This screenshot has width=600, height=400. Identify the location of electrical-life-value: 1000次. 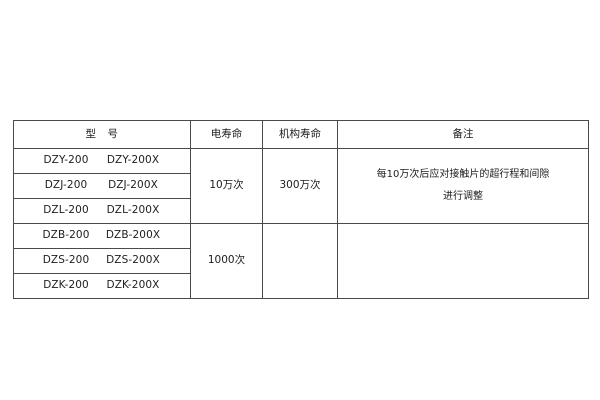
(226, 260).